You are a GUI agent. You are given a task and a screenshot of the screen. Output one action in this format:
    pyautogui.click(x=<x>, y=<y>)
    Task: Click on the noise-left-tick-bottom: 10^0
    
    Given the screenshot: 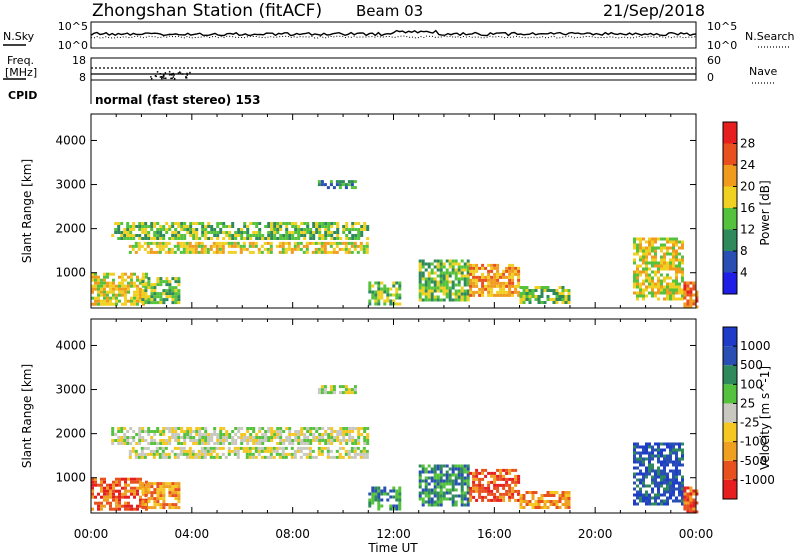 What is the action you would take?
    pyautogui.click(x=73, y=45)
    